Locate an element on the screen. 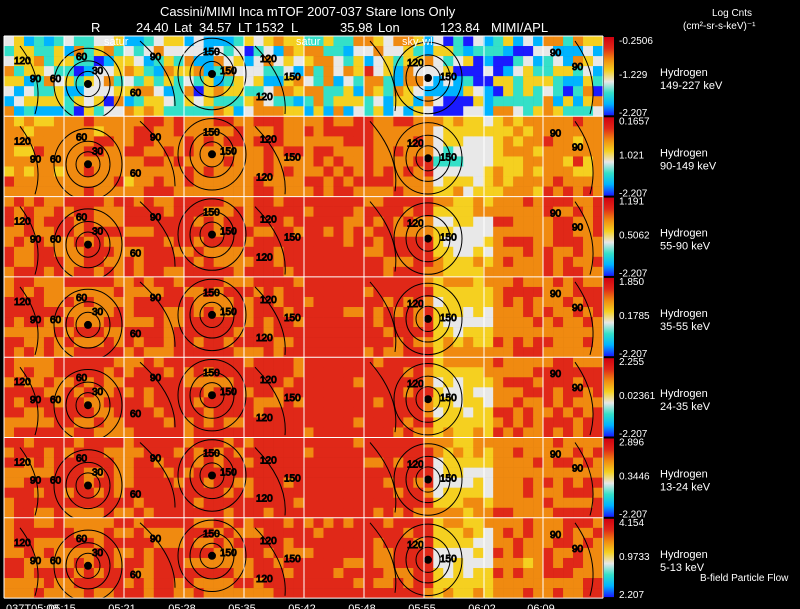  species-label: Hydrogen is located at coordinates (684, 475).